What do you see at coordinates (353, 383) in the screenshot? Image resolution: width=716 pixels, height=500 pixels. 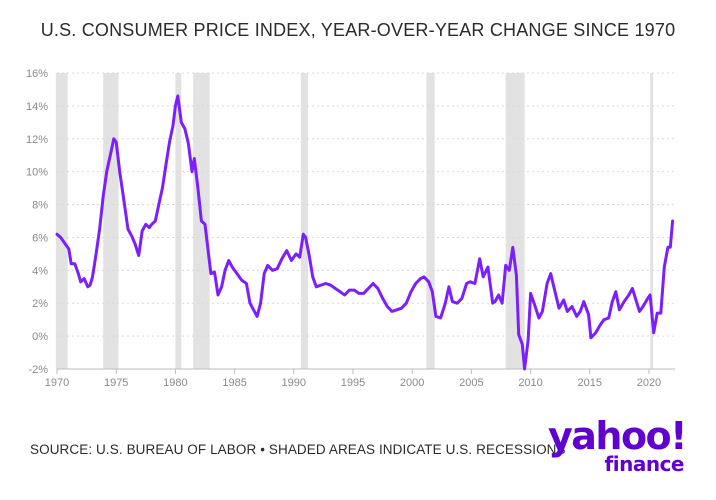 I see `x-tick-label: 1995` at bounding box center [353, 383].